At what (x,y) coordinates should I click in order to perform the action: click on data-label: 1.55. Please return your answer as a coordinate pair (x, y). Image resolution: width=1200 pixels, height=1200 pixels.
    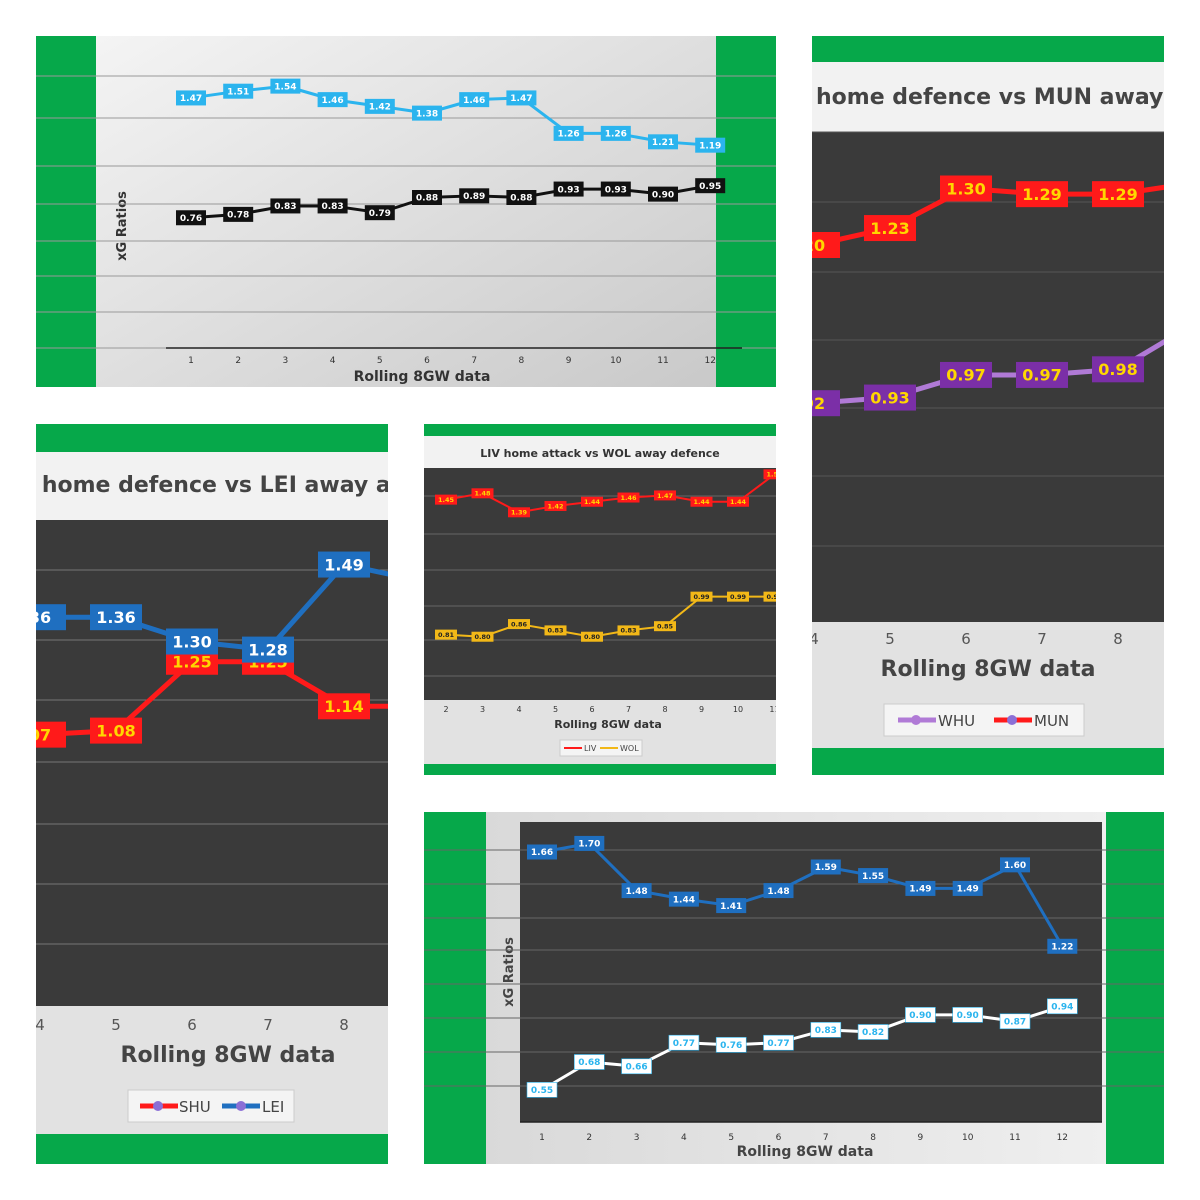
    Looking at the image, I should click on (873, 877).